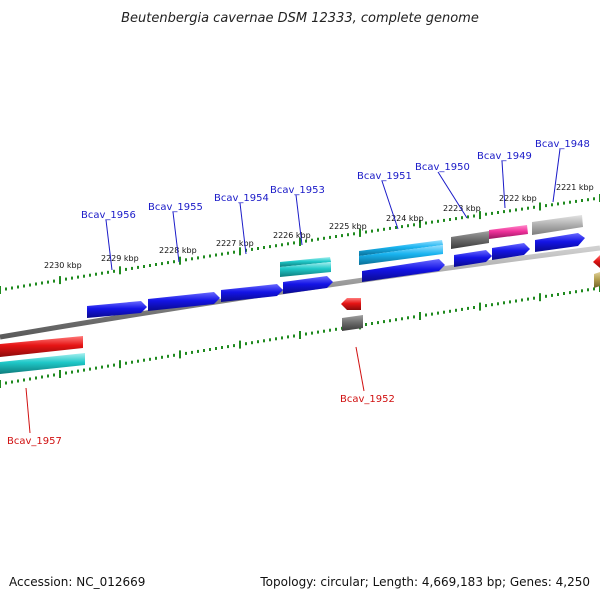 This screenshot has width=600, height=600. I want to click on gene-label: Bcav_1954, so click(241, 198).